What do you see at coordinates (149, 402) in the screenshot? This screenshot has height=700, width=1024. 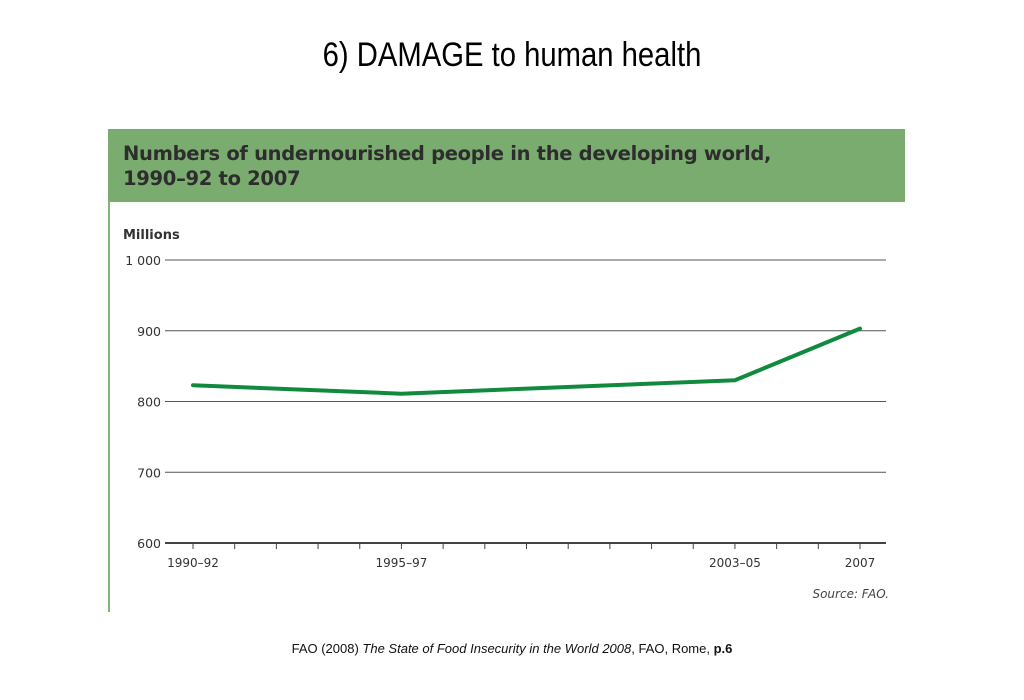 I see `y-tick-label: 800` at bounding box center [149, 402].